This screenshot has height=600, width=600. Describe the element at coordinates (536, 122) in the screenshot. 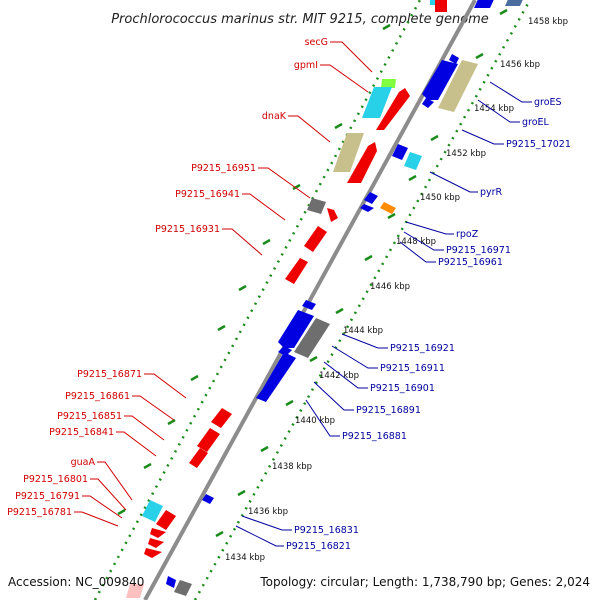

I see `gene-label: groEL` at that location.